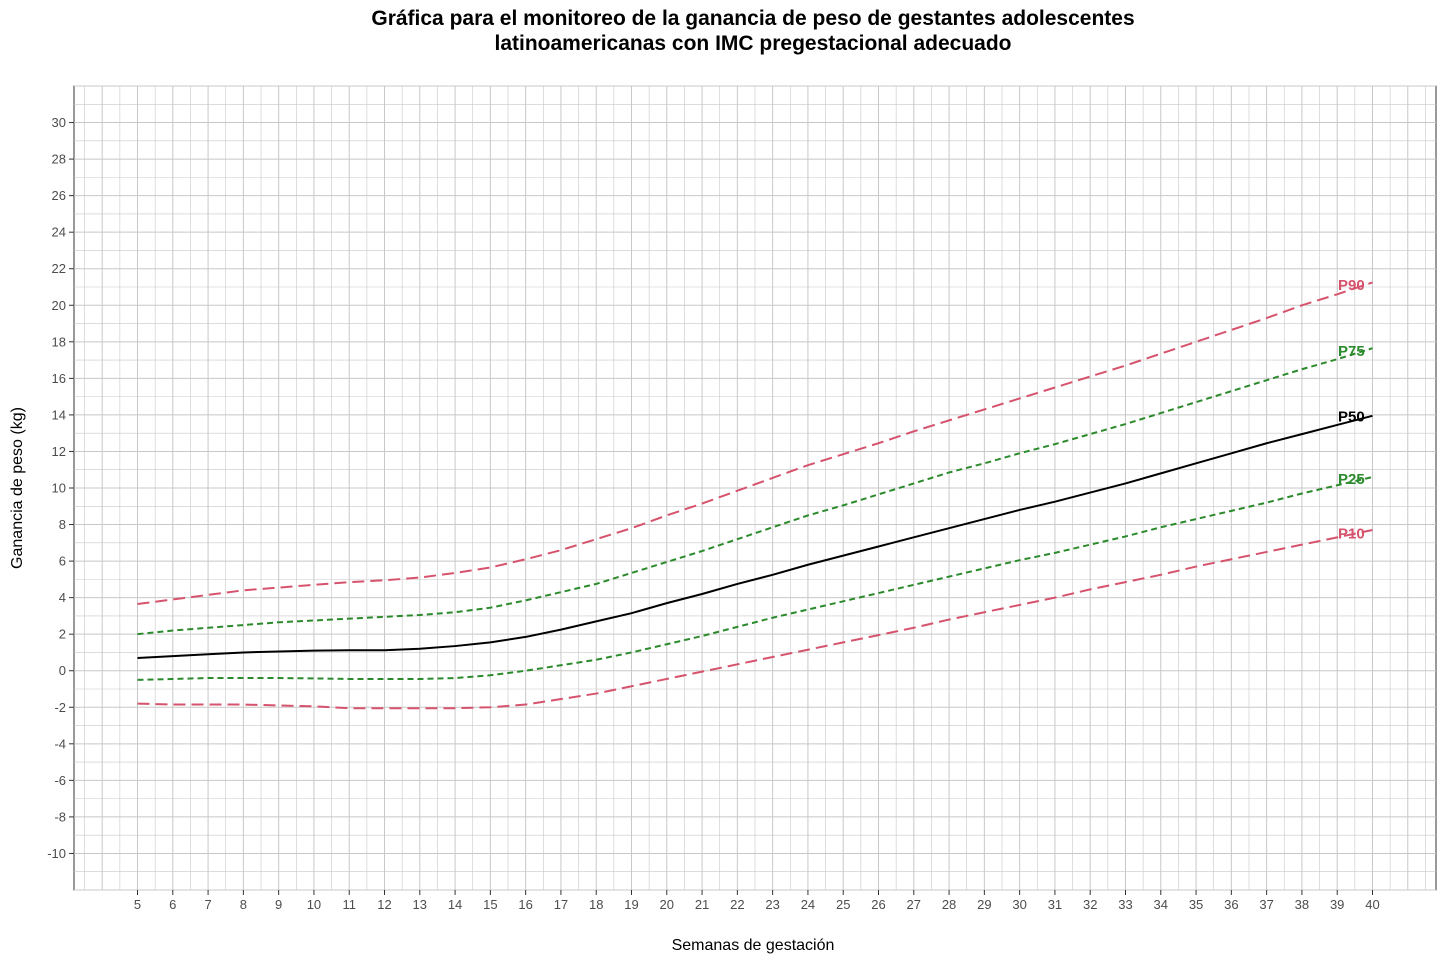 Image resolution: width=1440 pixels, height=960 pixels. What do you see at coordinates (808, 904) in the screenshot?
I see `x-tick-label: 24` at bounding box center [808, 904].